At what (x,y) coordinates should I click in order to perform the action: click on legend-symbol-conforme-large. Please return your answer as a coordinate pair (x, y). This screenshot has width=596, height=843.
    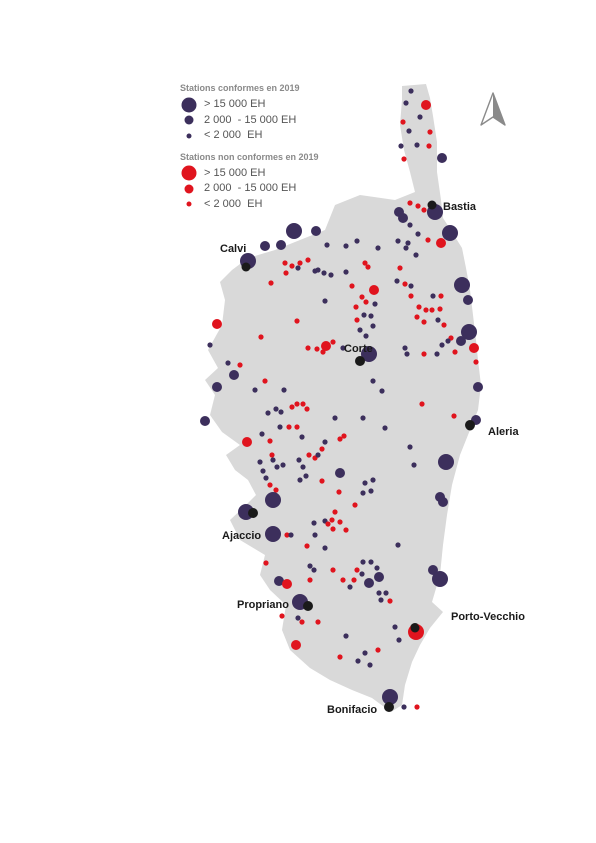
    Looking at the image, I should click on (189, 104).